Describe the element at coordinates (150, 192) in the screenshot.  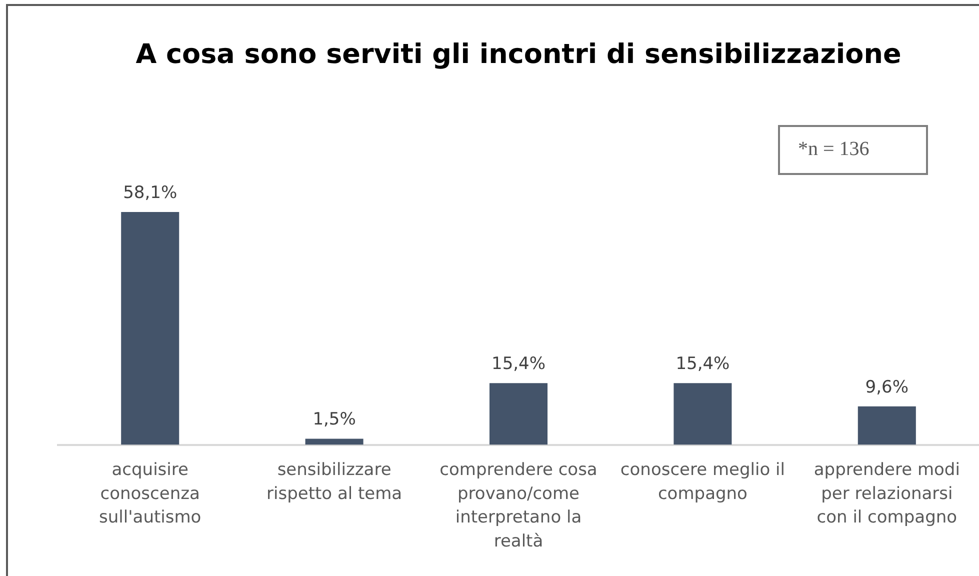
I see `data-label: 58,1%` at that location.